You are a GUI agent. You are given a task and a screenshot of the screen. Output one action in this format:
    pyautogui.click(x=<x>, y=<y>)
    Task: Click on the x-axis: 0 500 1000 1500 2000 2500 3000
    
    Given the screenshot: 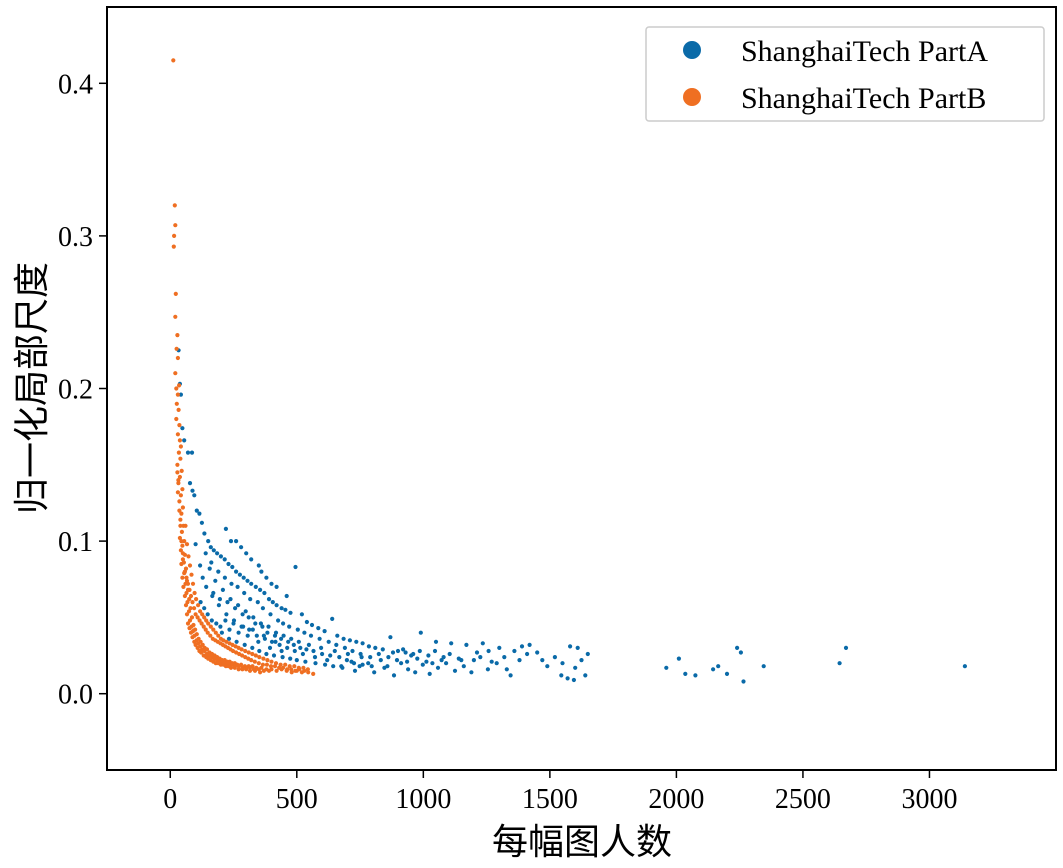 What is the action you would take?
    pyautogui.click(x=560, y=792)
    